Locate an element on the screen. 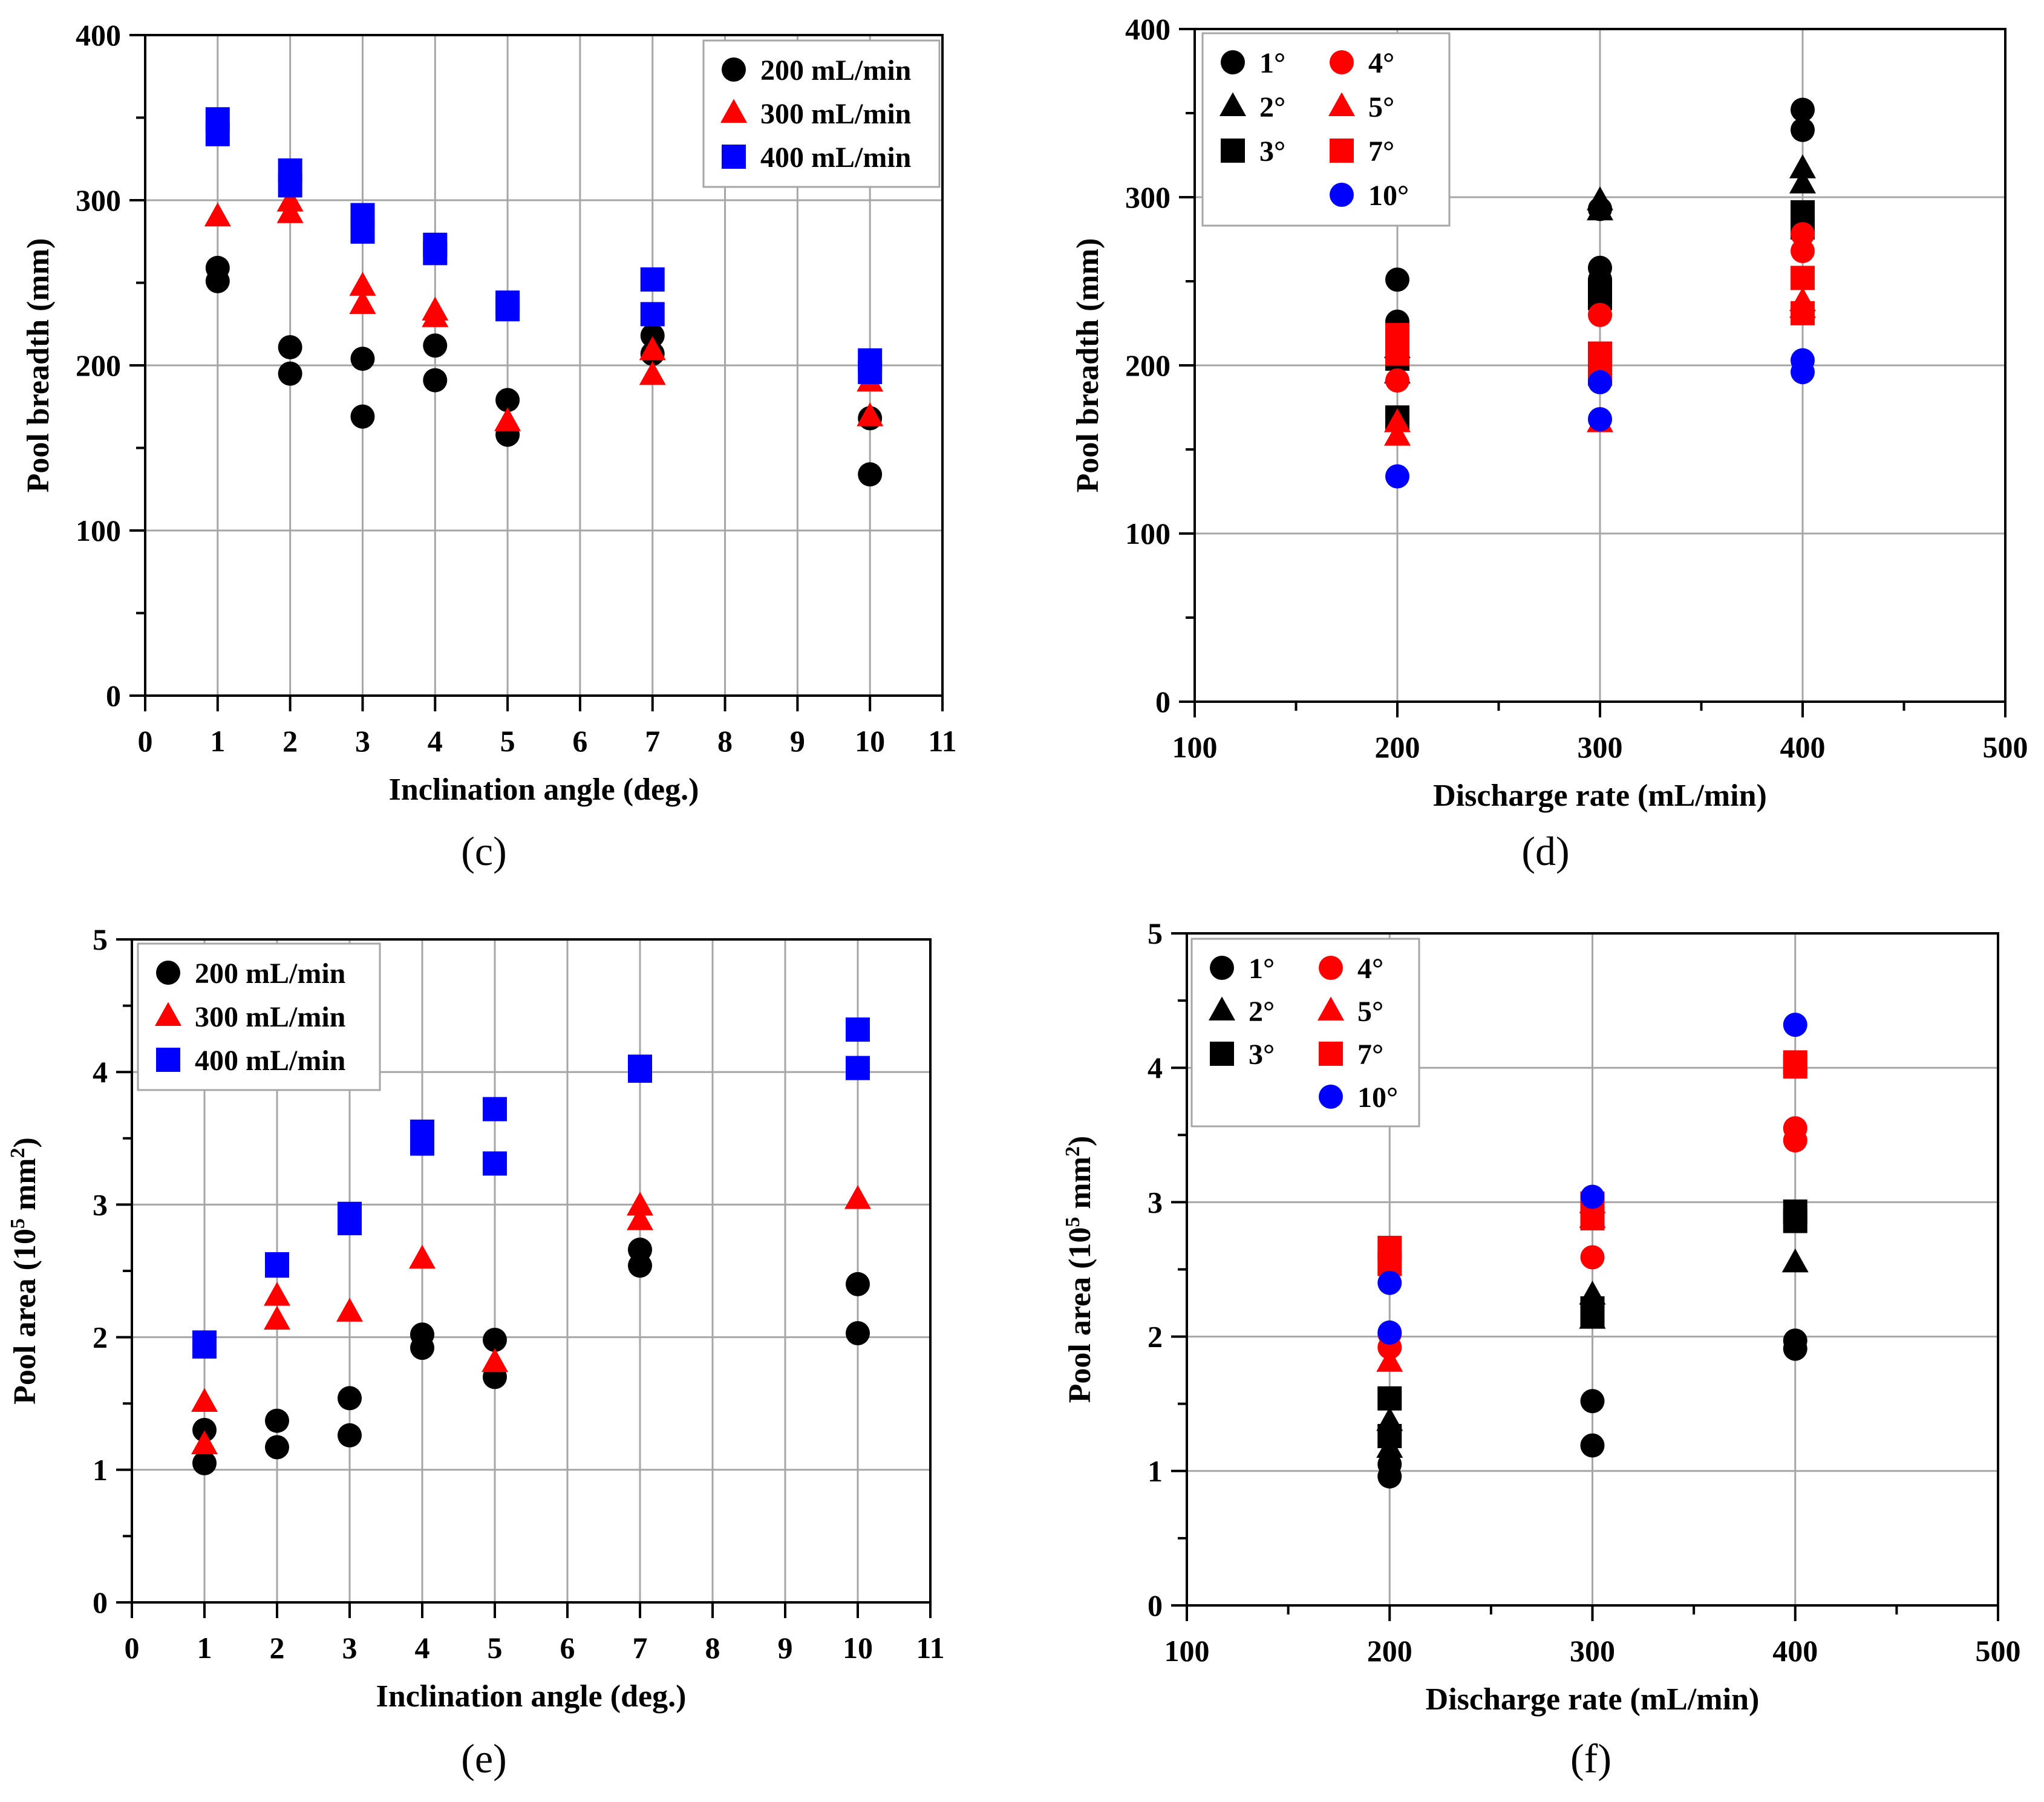 Image resolution: width=2044 pixels, height=1802 pixels. legend-label: 5° is located at coordinates (1381, 107).